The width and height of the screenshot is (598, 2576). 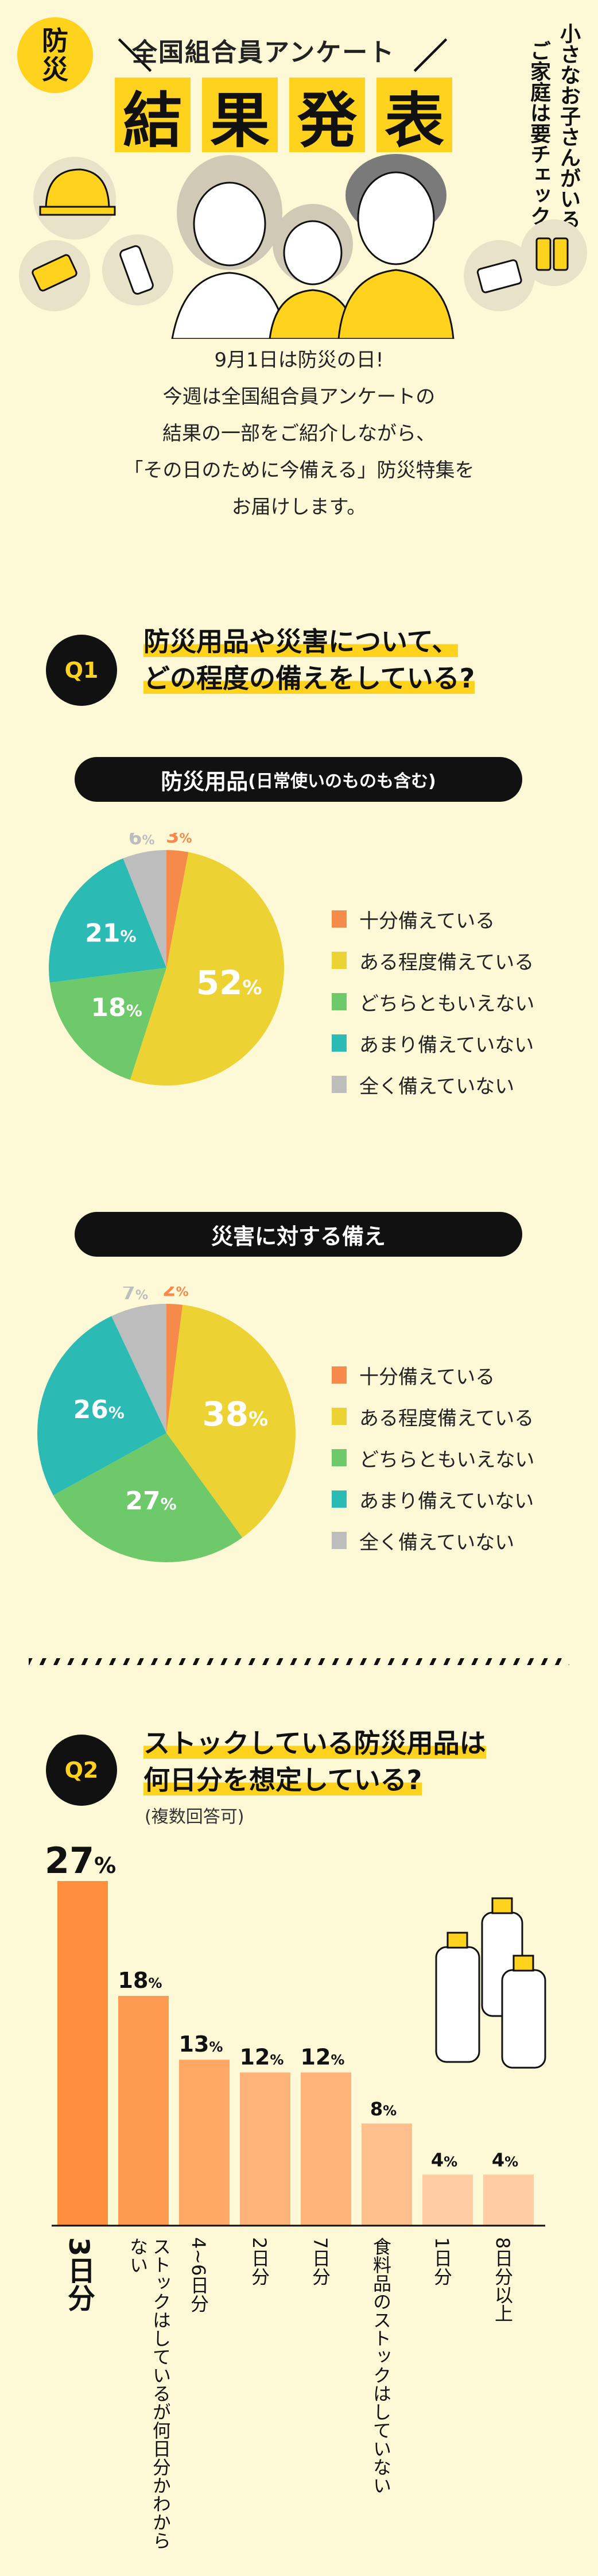 I want to click on q2-question-line: ストックしている防災用品は, so click(x=314, y=1743).